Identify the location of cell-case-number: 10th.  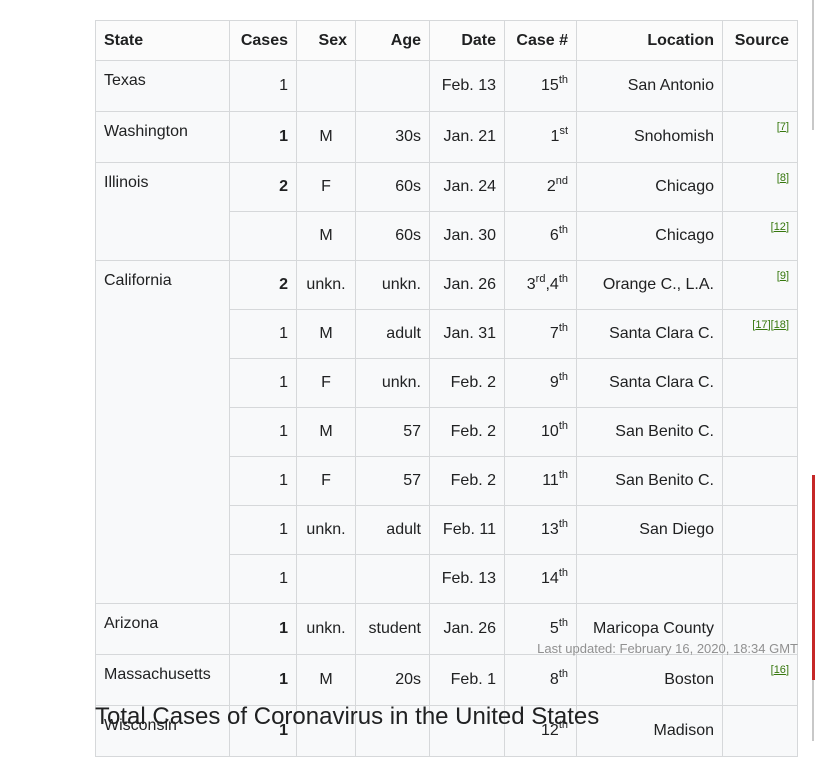
(540, 432).